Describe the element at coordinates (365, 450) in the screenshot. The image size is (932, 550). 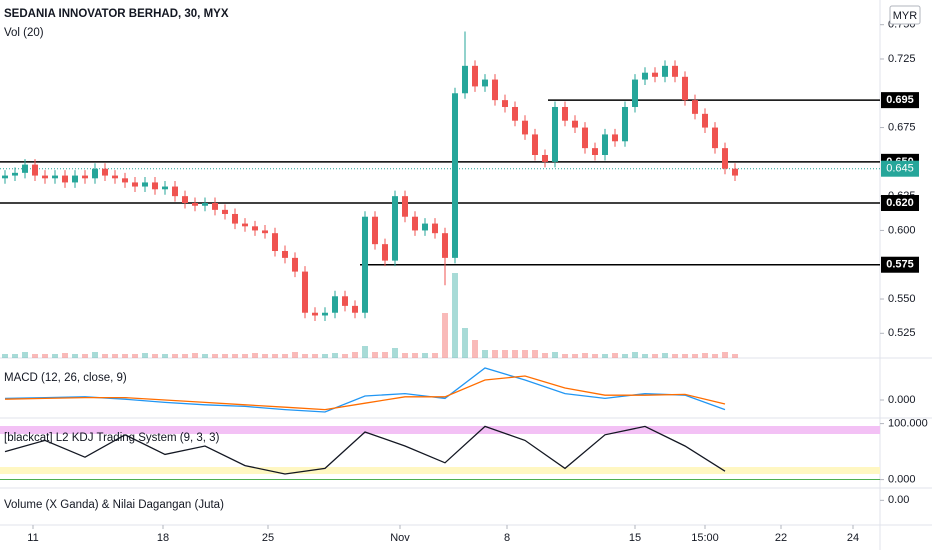
I see `series-line` at that location.